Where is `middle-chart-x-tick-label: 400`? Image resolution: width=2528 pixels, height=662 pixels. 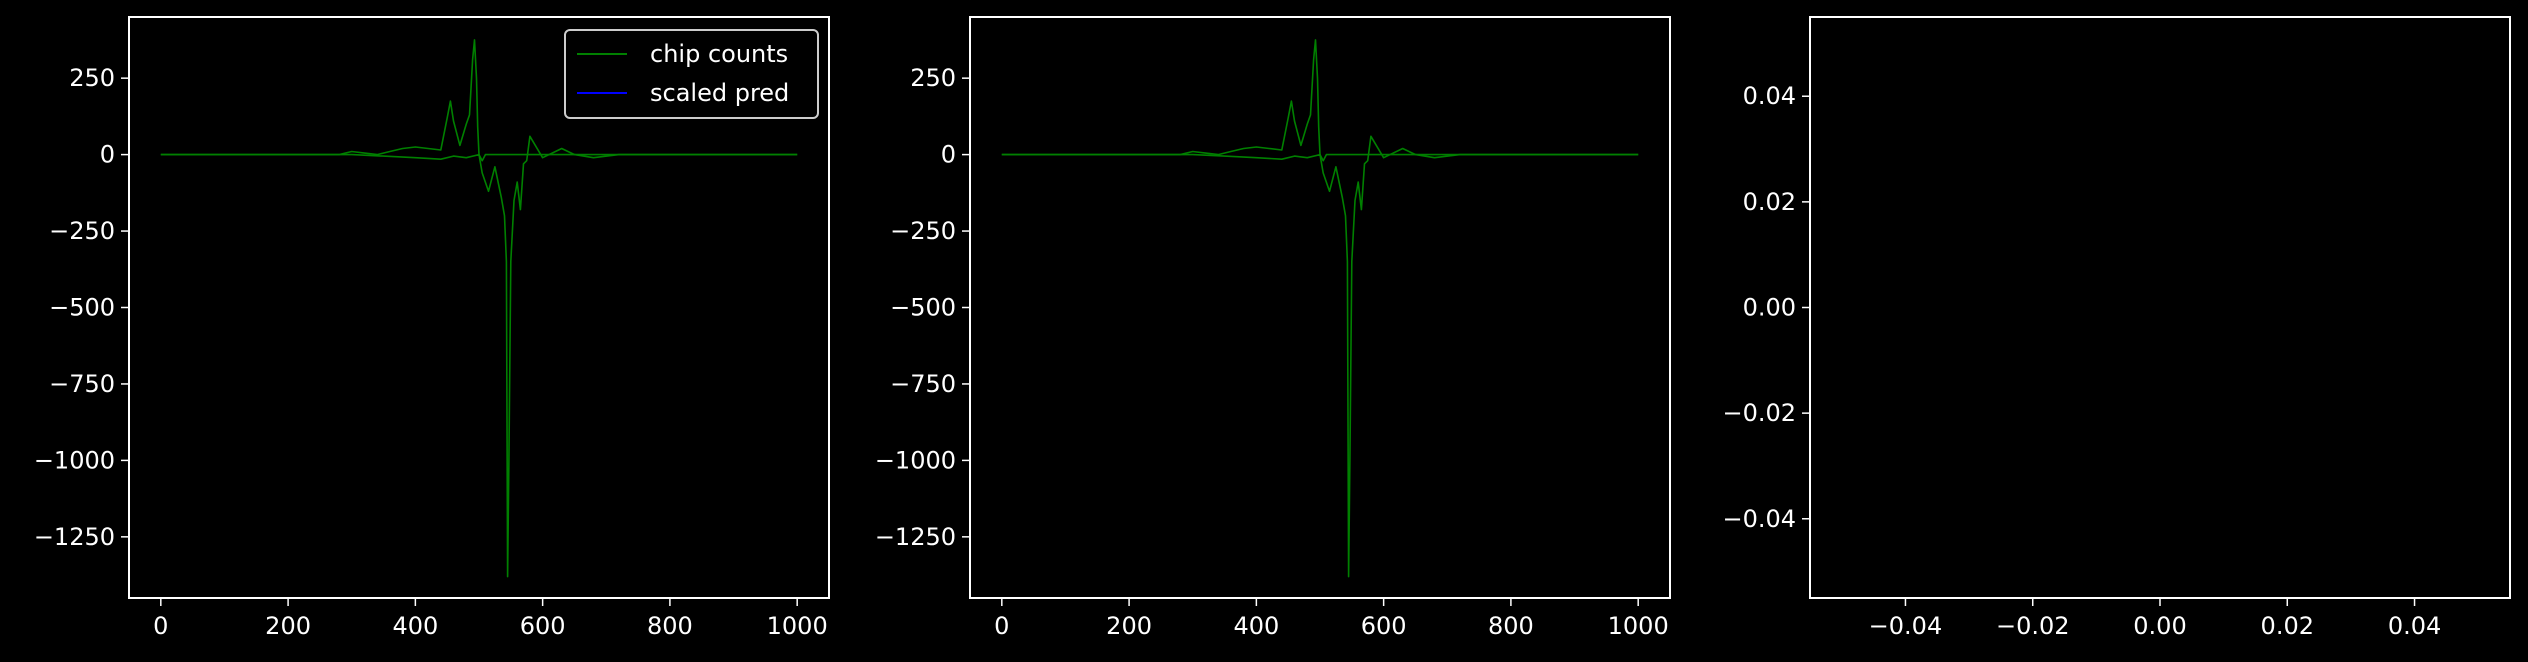
middle-chart-x-tick-label: 400 is located at coordinates (1256, 626).